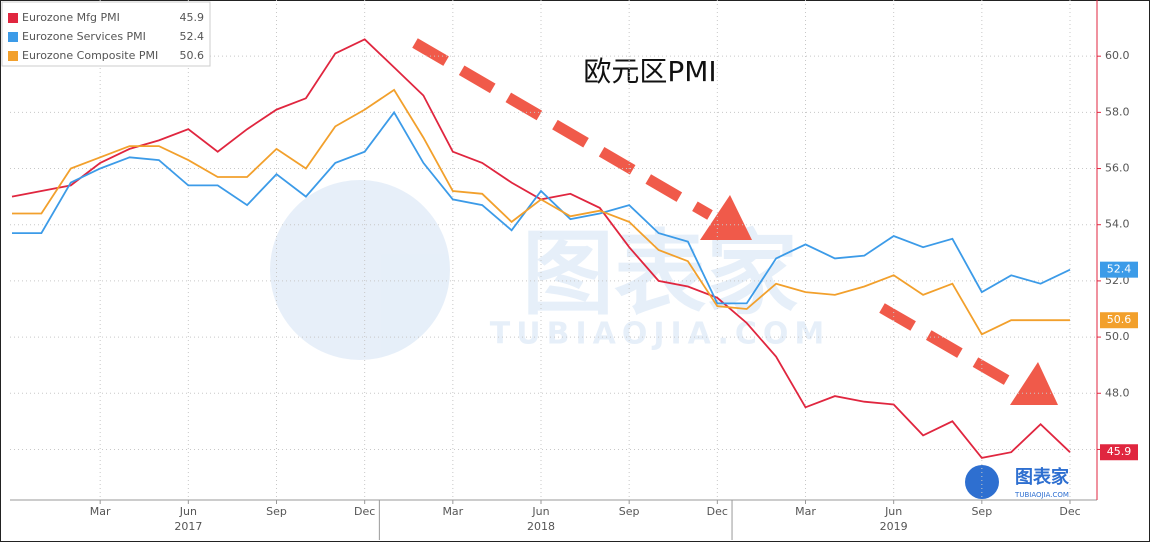  I want to click on watermark-url: TUBIAOJIA.COM, so click(660, 334).